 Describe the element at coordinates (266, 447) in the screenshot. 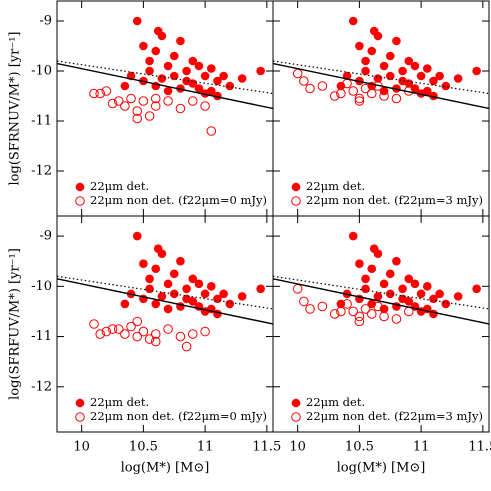

I see `x-tick-label: 11.5` at that location.